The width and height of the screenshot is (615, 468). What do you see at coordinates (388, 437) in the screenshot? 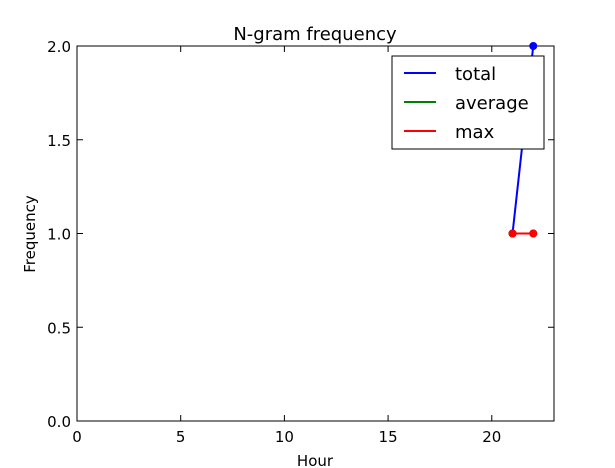
I see `x-tick-label: 15` at bounding box center [388, 437].